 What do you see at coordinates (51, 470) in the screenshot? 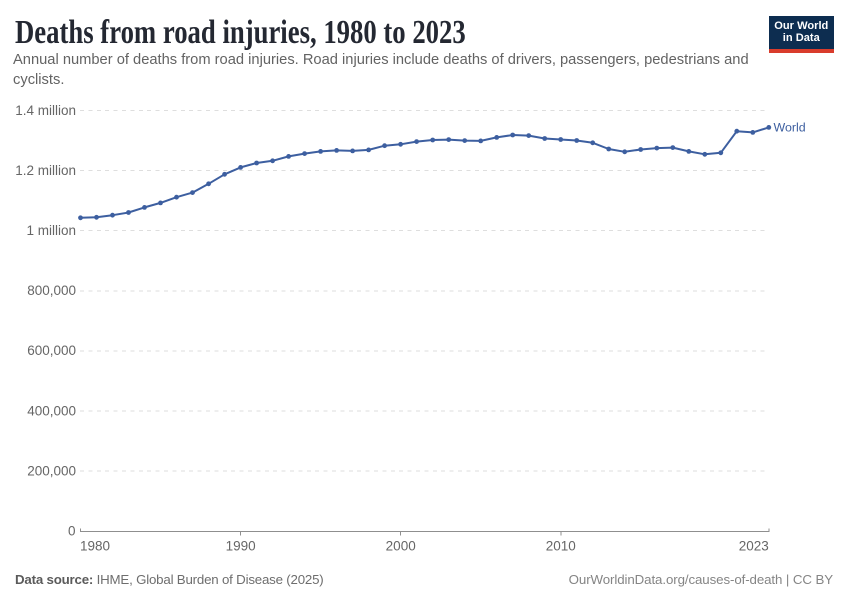
I see `svg-text: 200,000` at bounding box center [51, 470].